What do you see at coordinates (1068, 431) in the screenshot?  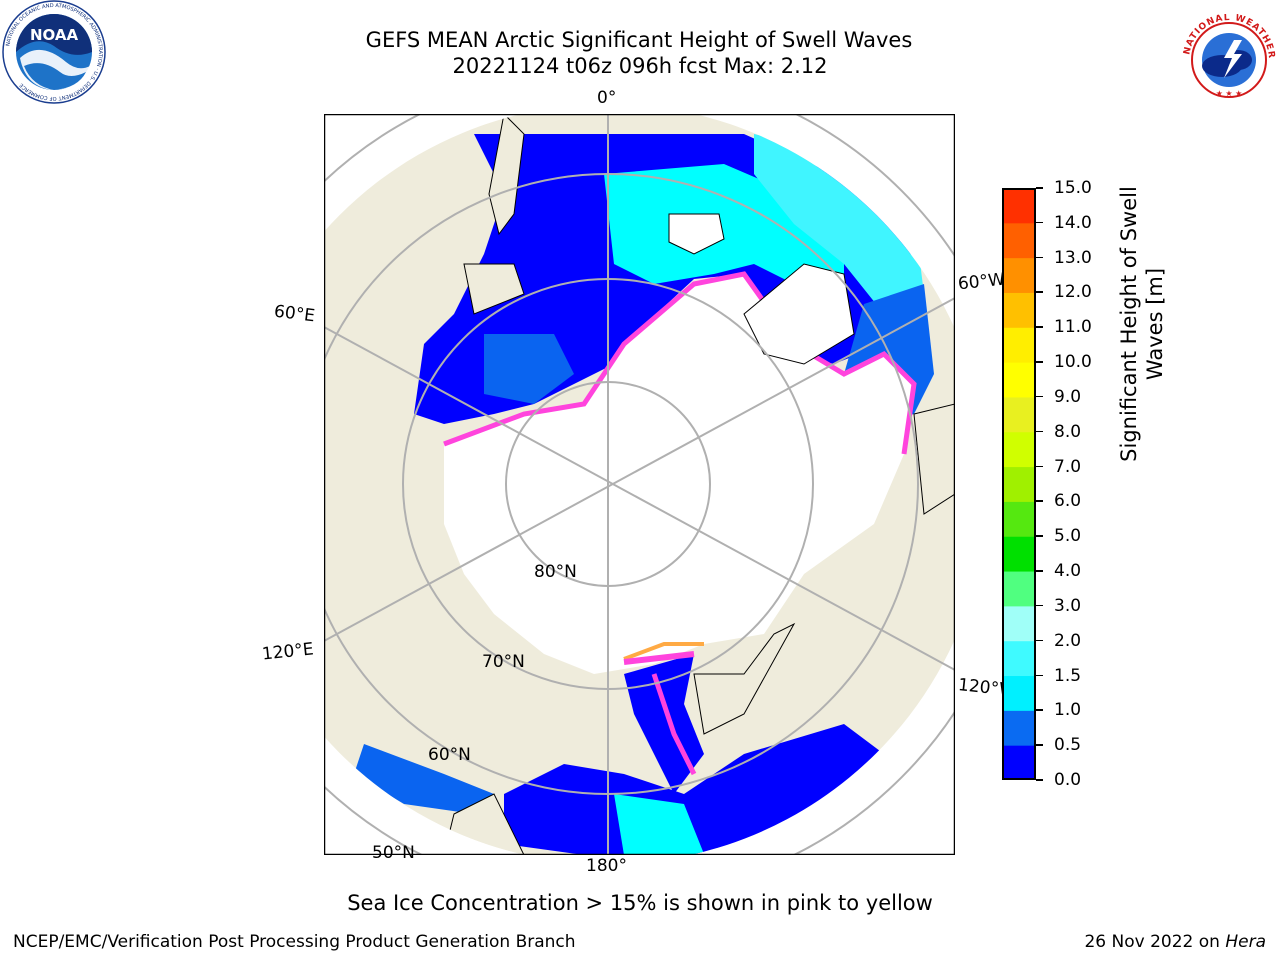 I see `colorbar-tick-label: 8.0` at bounding box center [1068, 431].